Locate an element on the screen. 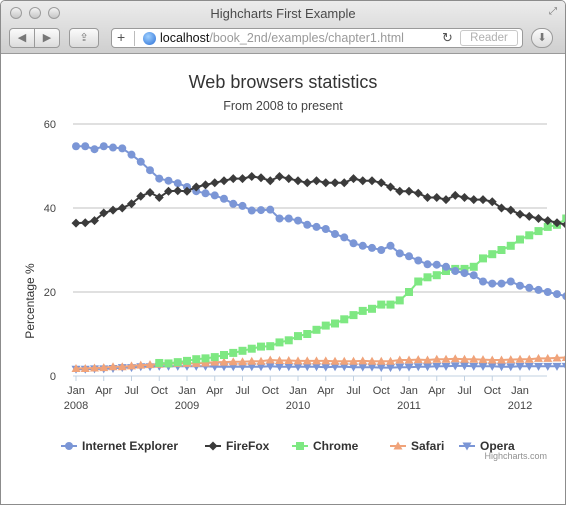 The height and width of the screenshot is (505, 566). series-firefox is located at coordinates (318, 200).